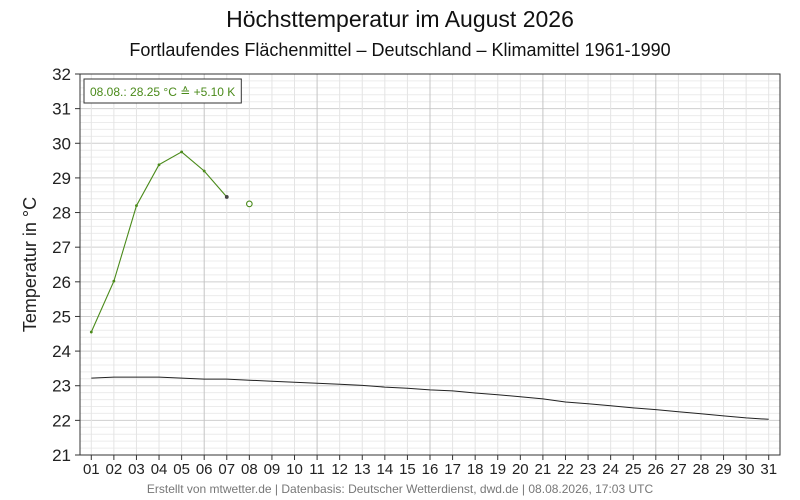 The image size is (800, 500). I want to click on chart-title: Höchsttemperatur im August 2026, so click(400, 19).